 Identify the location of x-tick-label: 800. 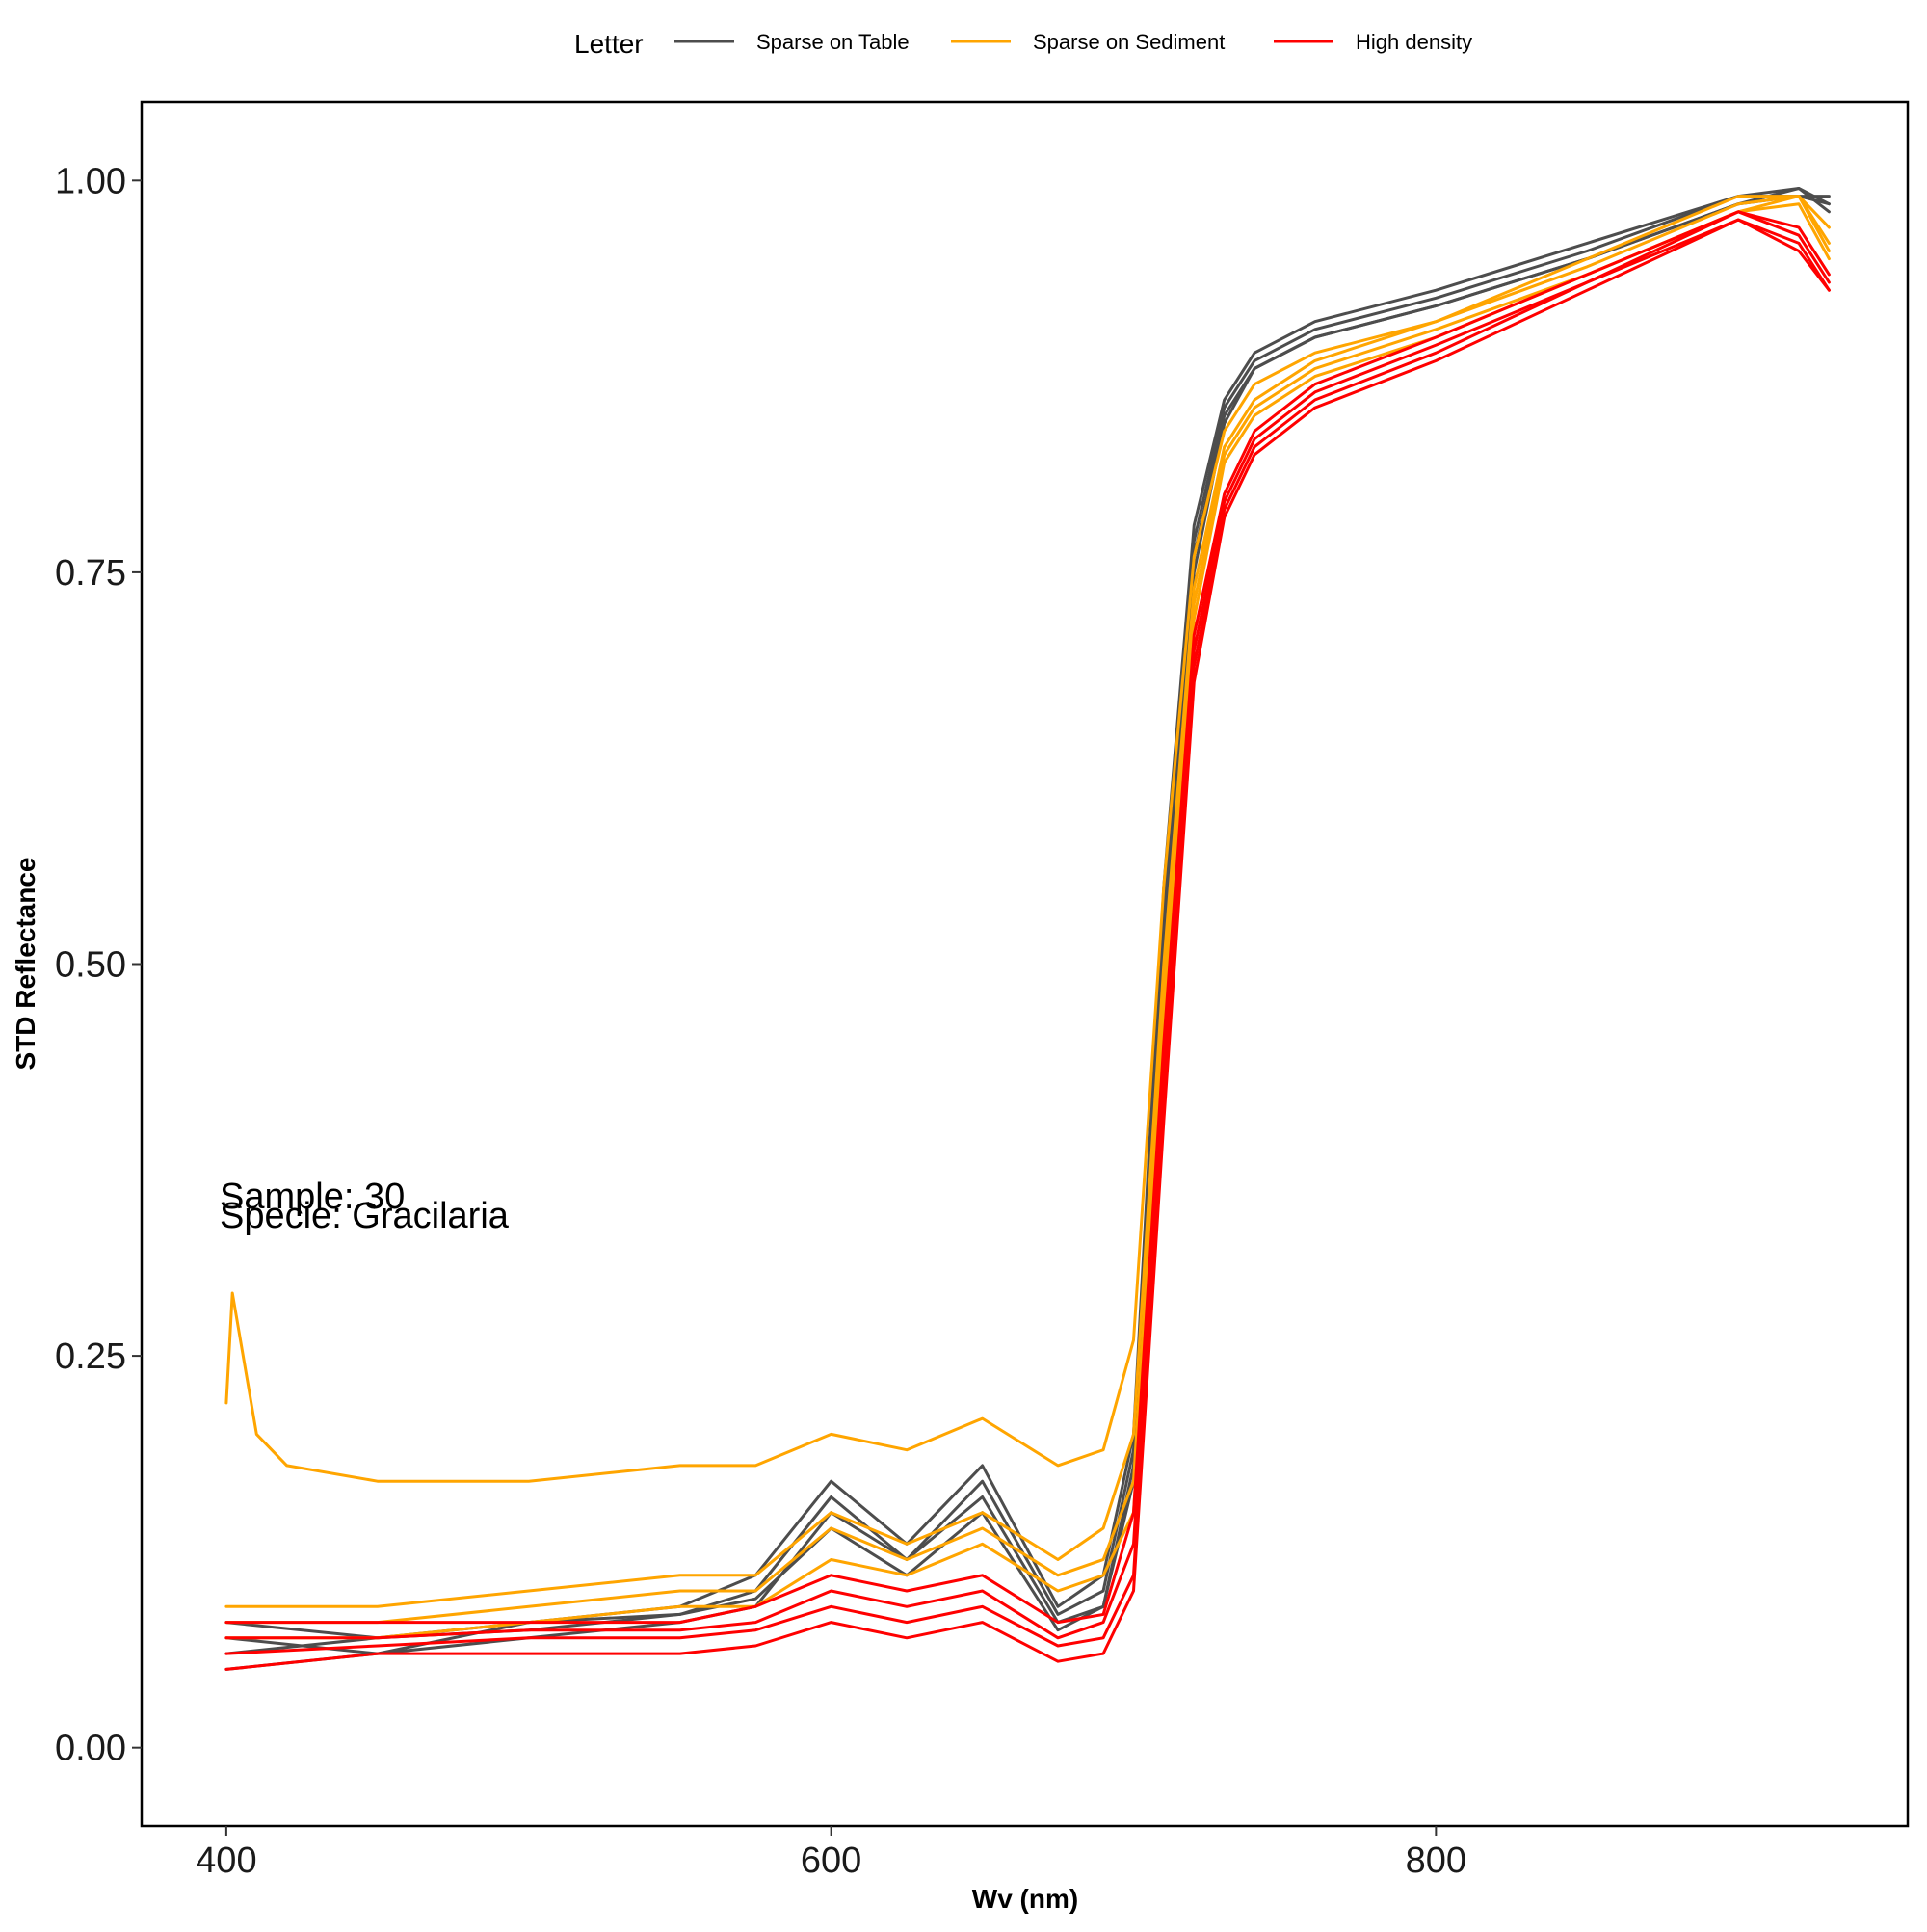
(1436, 1860).